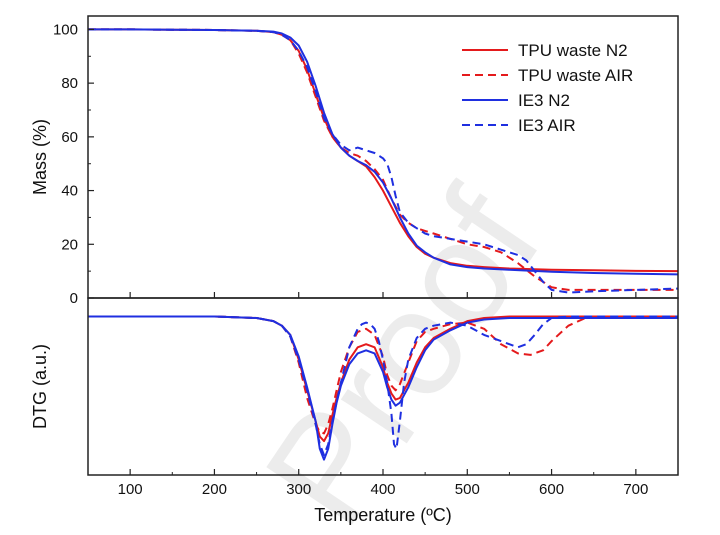  Describe the element at coordinates (298, 489) in the screenshot. I see `x-tick-label: 300` at that location.